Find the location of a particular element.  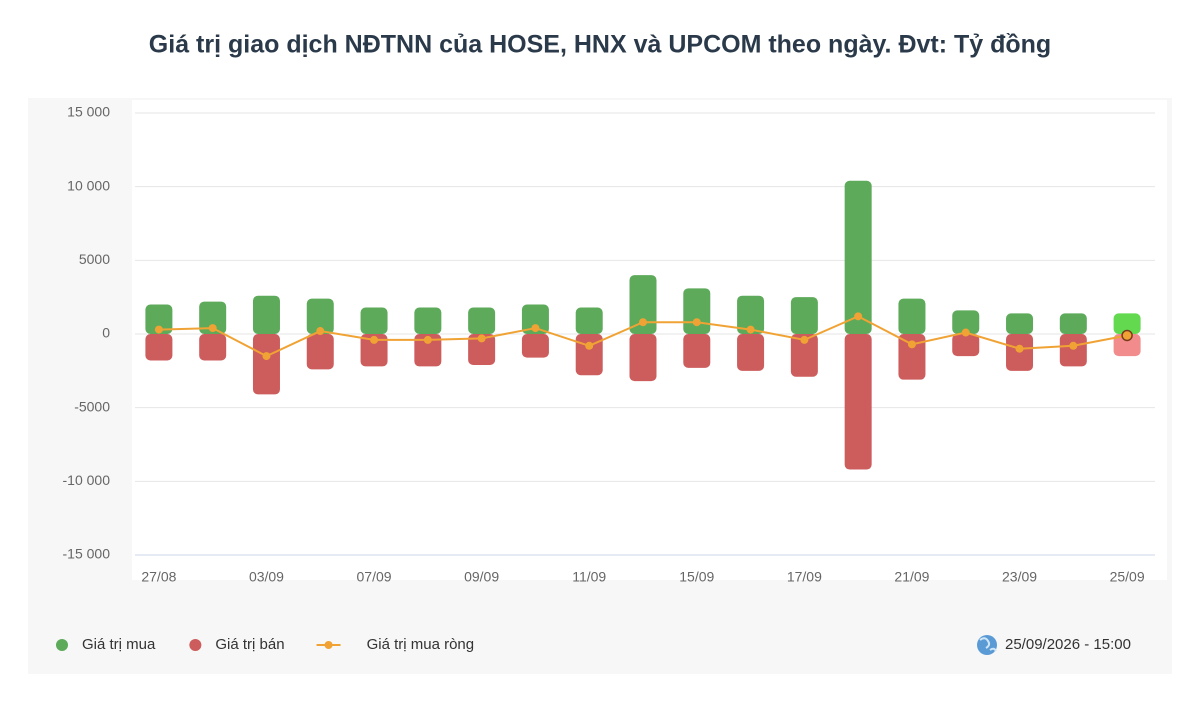

y-tick-label: 10 000 is located at coordinates (88, 185).